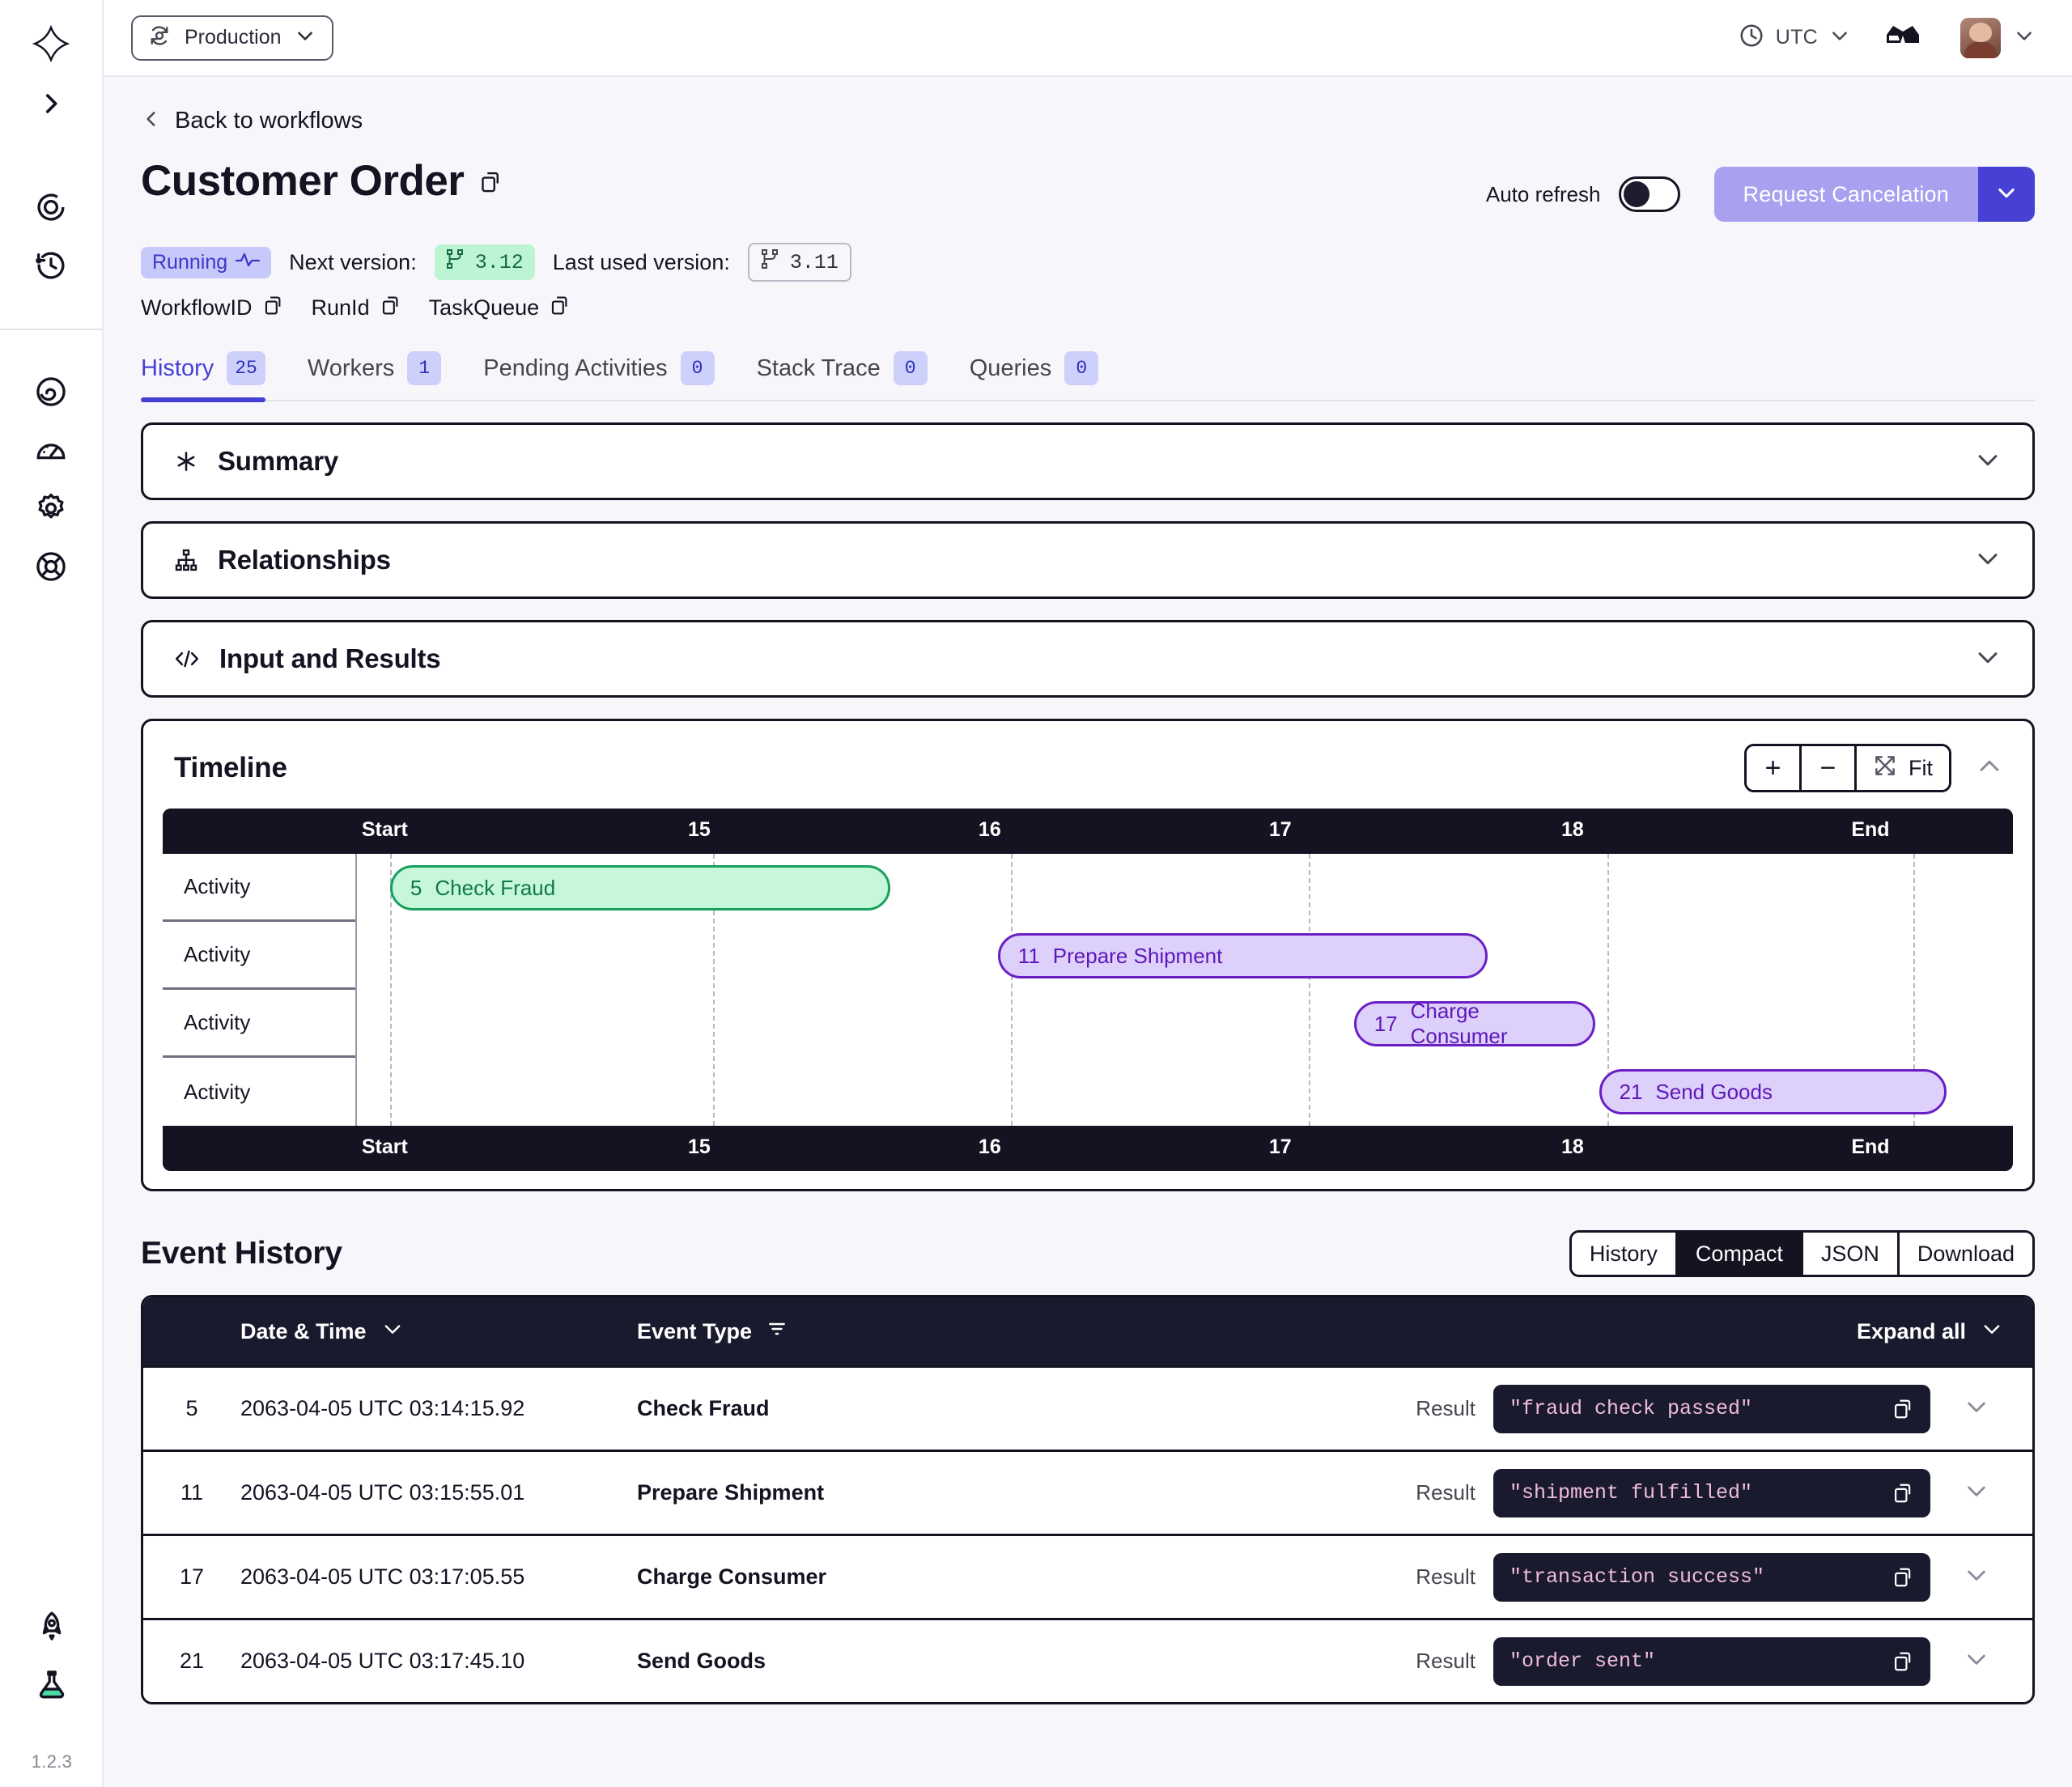  What do you see at coordinates (52, 1685) in the screenshot?
I see `sidebar-item-labs` at bounding box center [52, 1685].